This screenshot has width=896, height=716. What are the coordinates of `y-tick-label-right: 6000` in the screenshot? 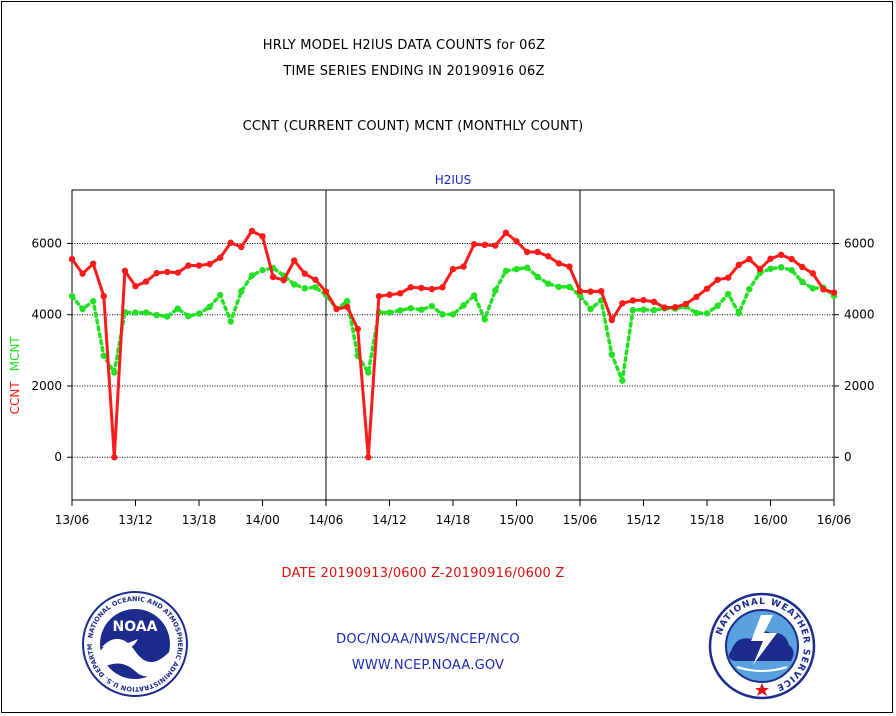 It's located at (859, 243).